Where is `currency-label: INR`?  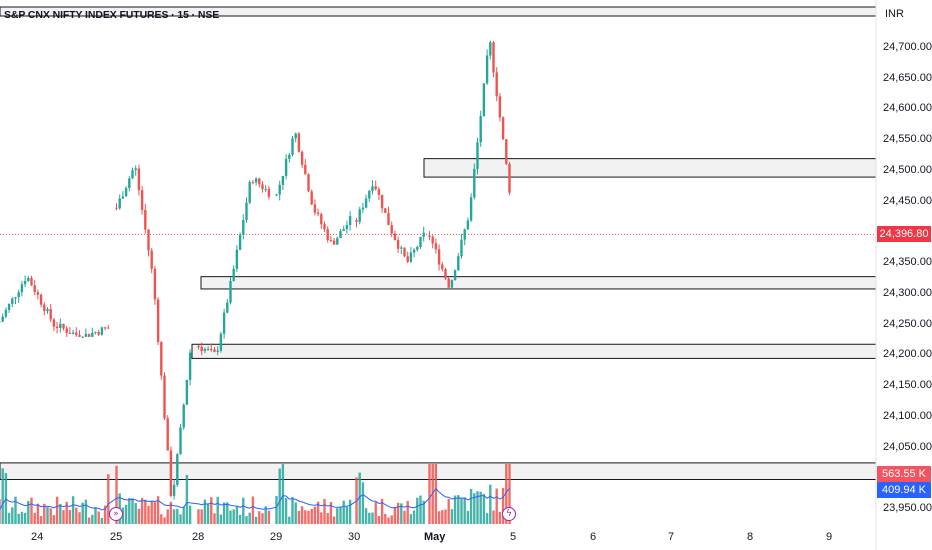
currency-label: INR is located at coordinates (894, 14).